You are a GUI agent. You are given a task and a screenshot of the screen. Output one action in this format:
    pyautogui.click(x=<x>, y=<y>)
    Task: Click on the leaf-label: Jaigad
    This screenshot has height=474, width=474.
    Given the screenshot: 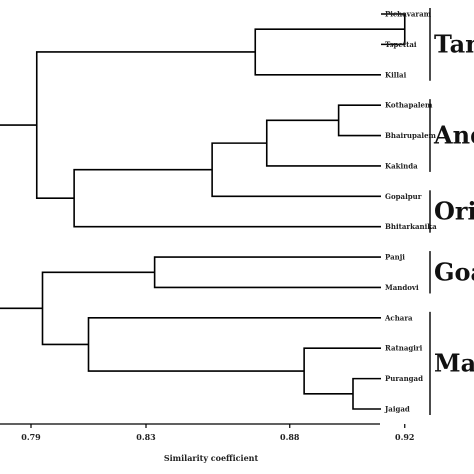 What is the action you would take?
    pyautogui.click(x=397, y=409)
    